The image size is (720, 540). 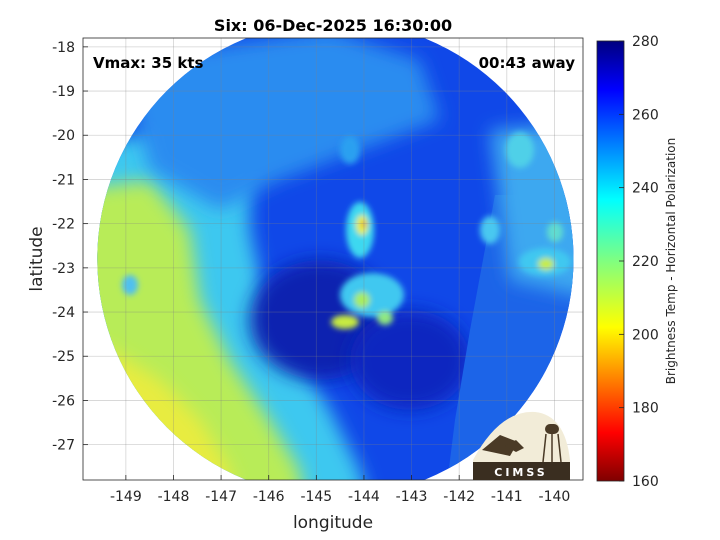 I want to click on y-tick-label: -18, so click(x=63, y=48).